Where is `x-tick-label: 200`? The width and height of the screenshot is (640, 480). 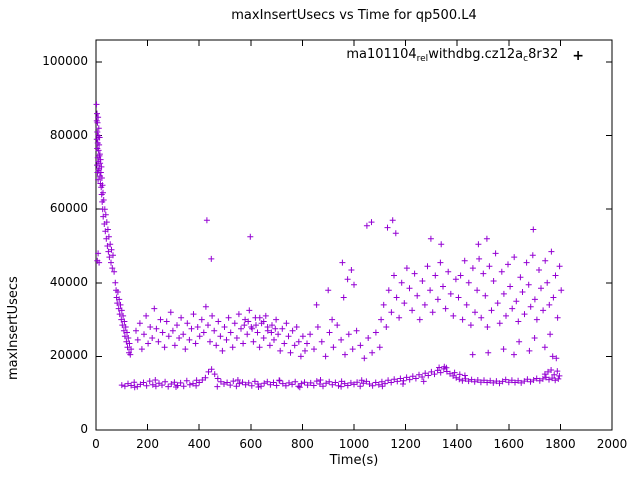 x-tick-label: 200 is located at coordinates (148, 444).